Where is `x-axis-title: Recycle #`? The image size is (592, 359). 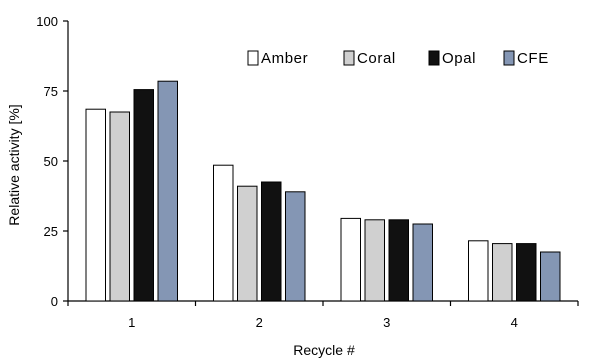
x-axis-title: Recycle # is located at coordinates (324, 350).